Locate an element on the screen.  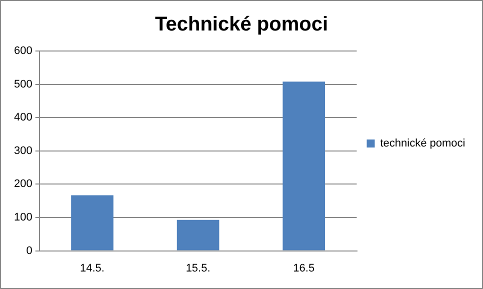
y-tick-label: 300 is located at coordinates (23, 150).